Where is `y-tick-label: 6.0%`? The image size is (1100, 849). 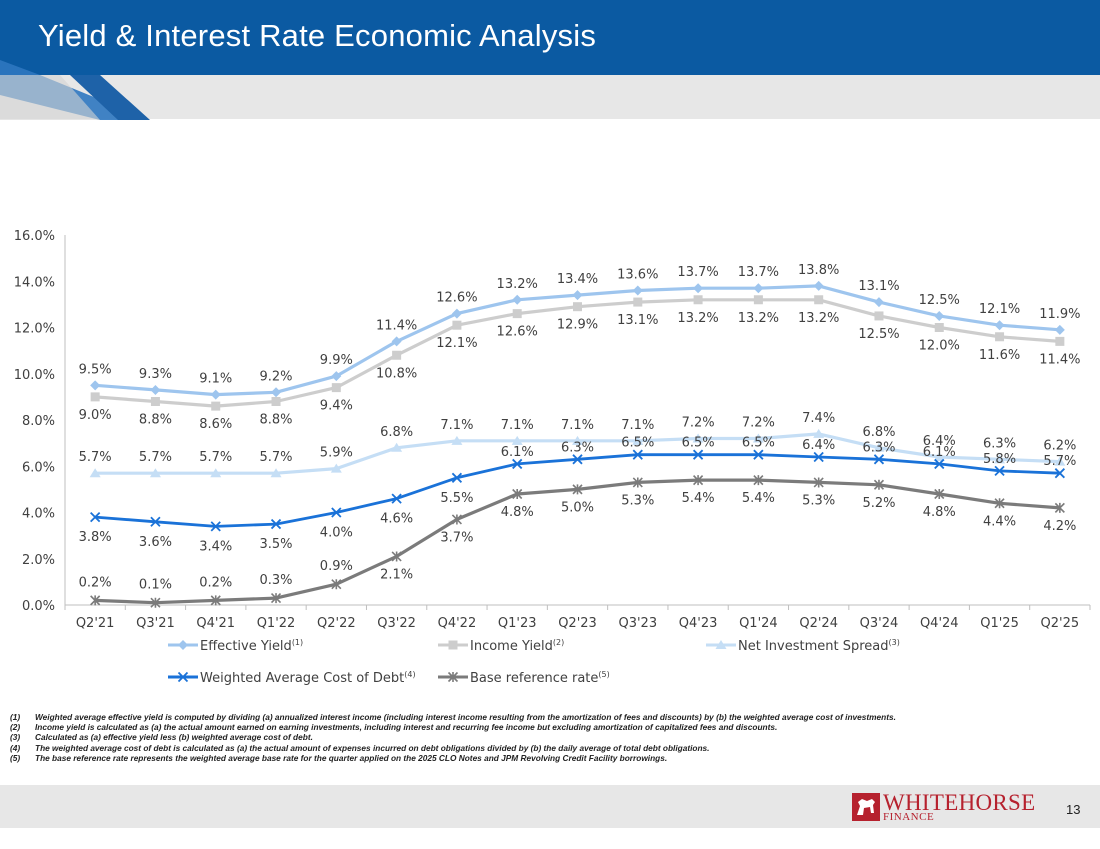 y-tick-label: 6.0% is located at coordinates (38, 467).